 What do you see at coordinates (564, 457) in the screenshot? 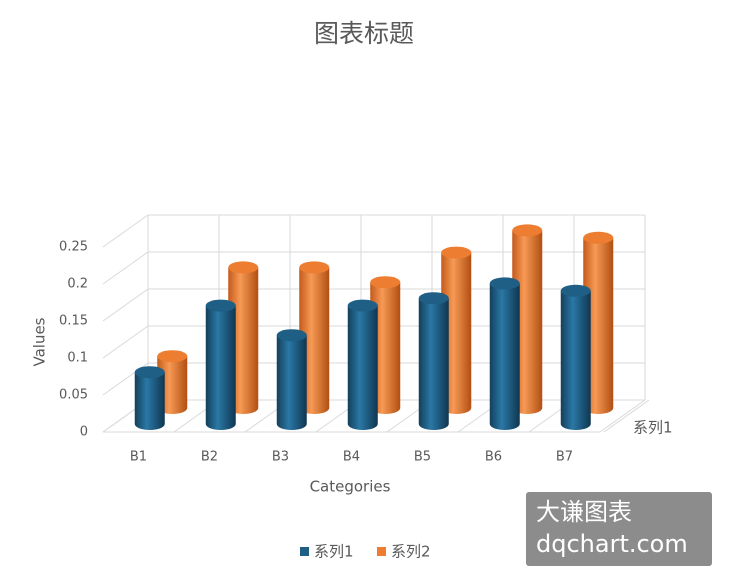
I see `x-tick-label: B7` at bounding box center [564, 457].